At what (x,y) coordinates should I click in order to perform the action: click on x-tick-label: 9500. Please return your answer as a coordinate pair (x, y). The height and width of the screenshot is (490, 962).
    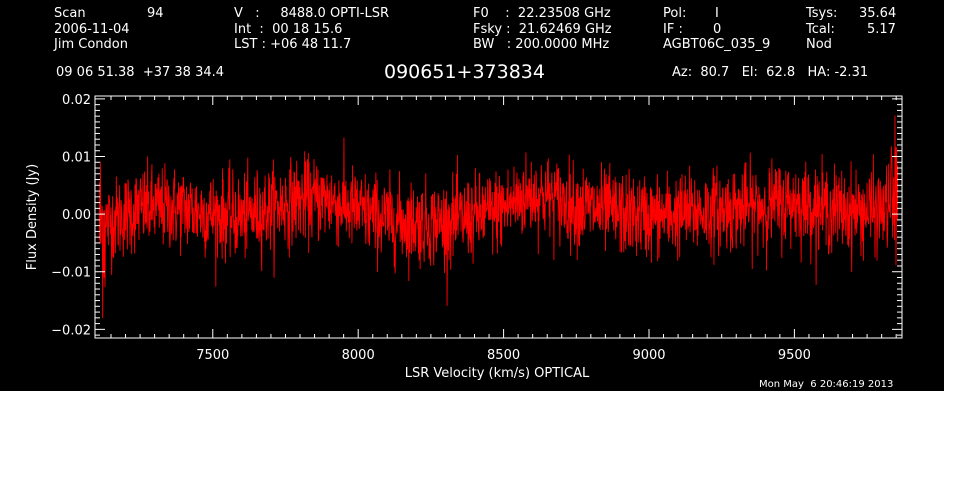
    Looking at the image, I should click on (794, 355).